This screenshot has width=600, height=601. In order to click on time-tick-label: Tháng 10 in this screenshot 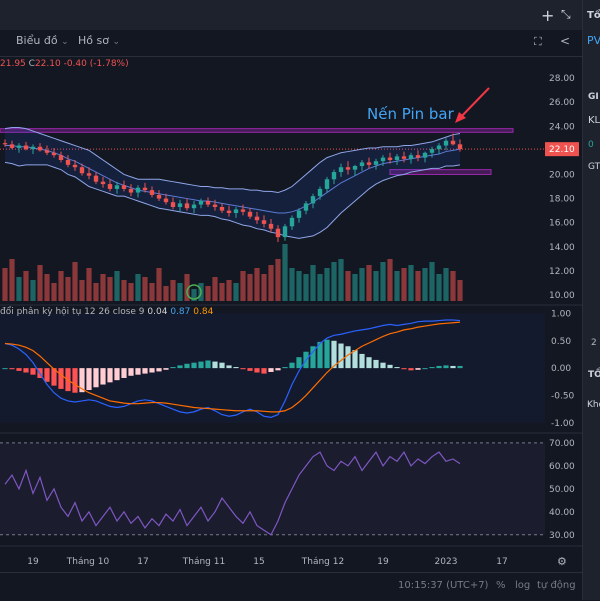, I will do `click(88, 562)`.